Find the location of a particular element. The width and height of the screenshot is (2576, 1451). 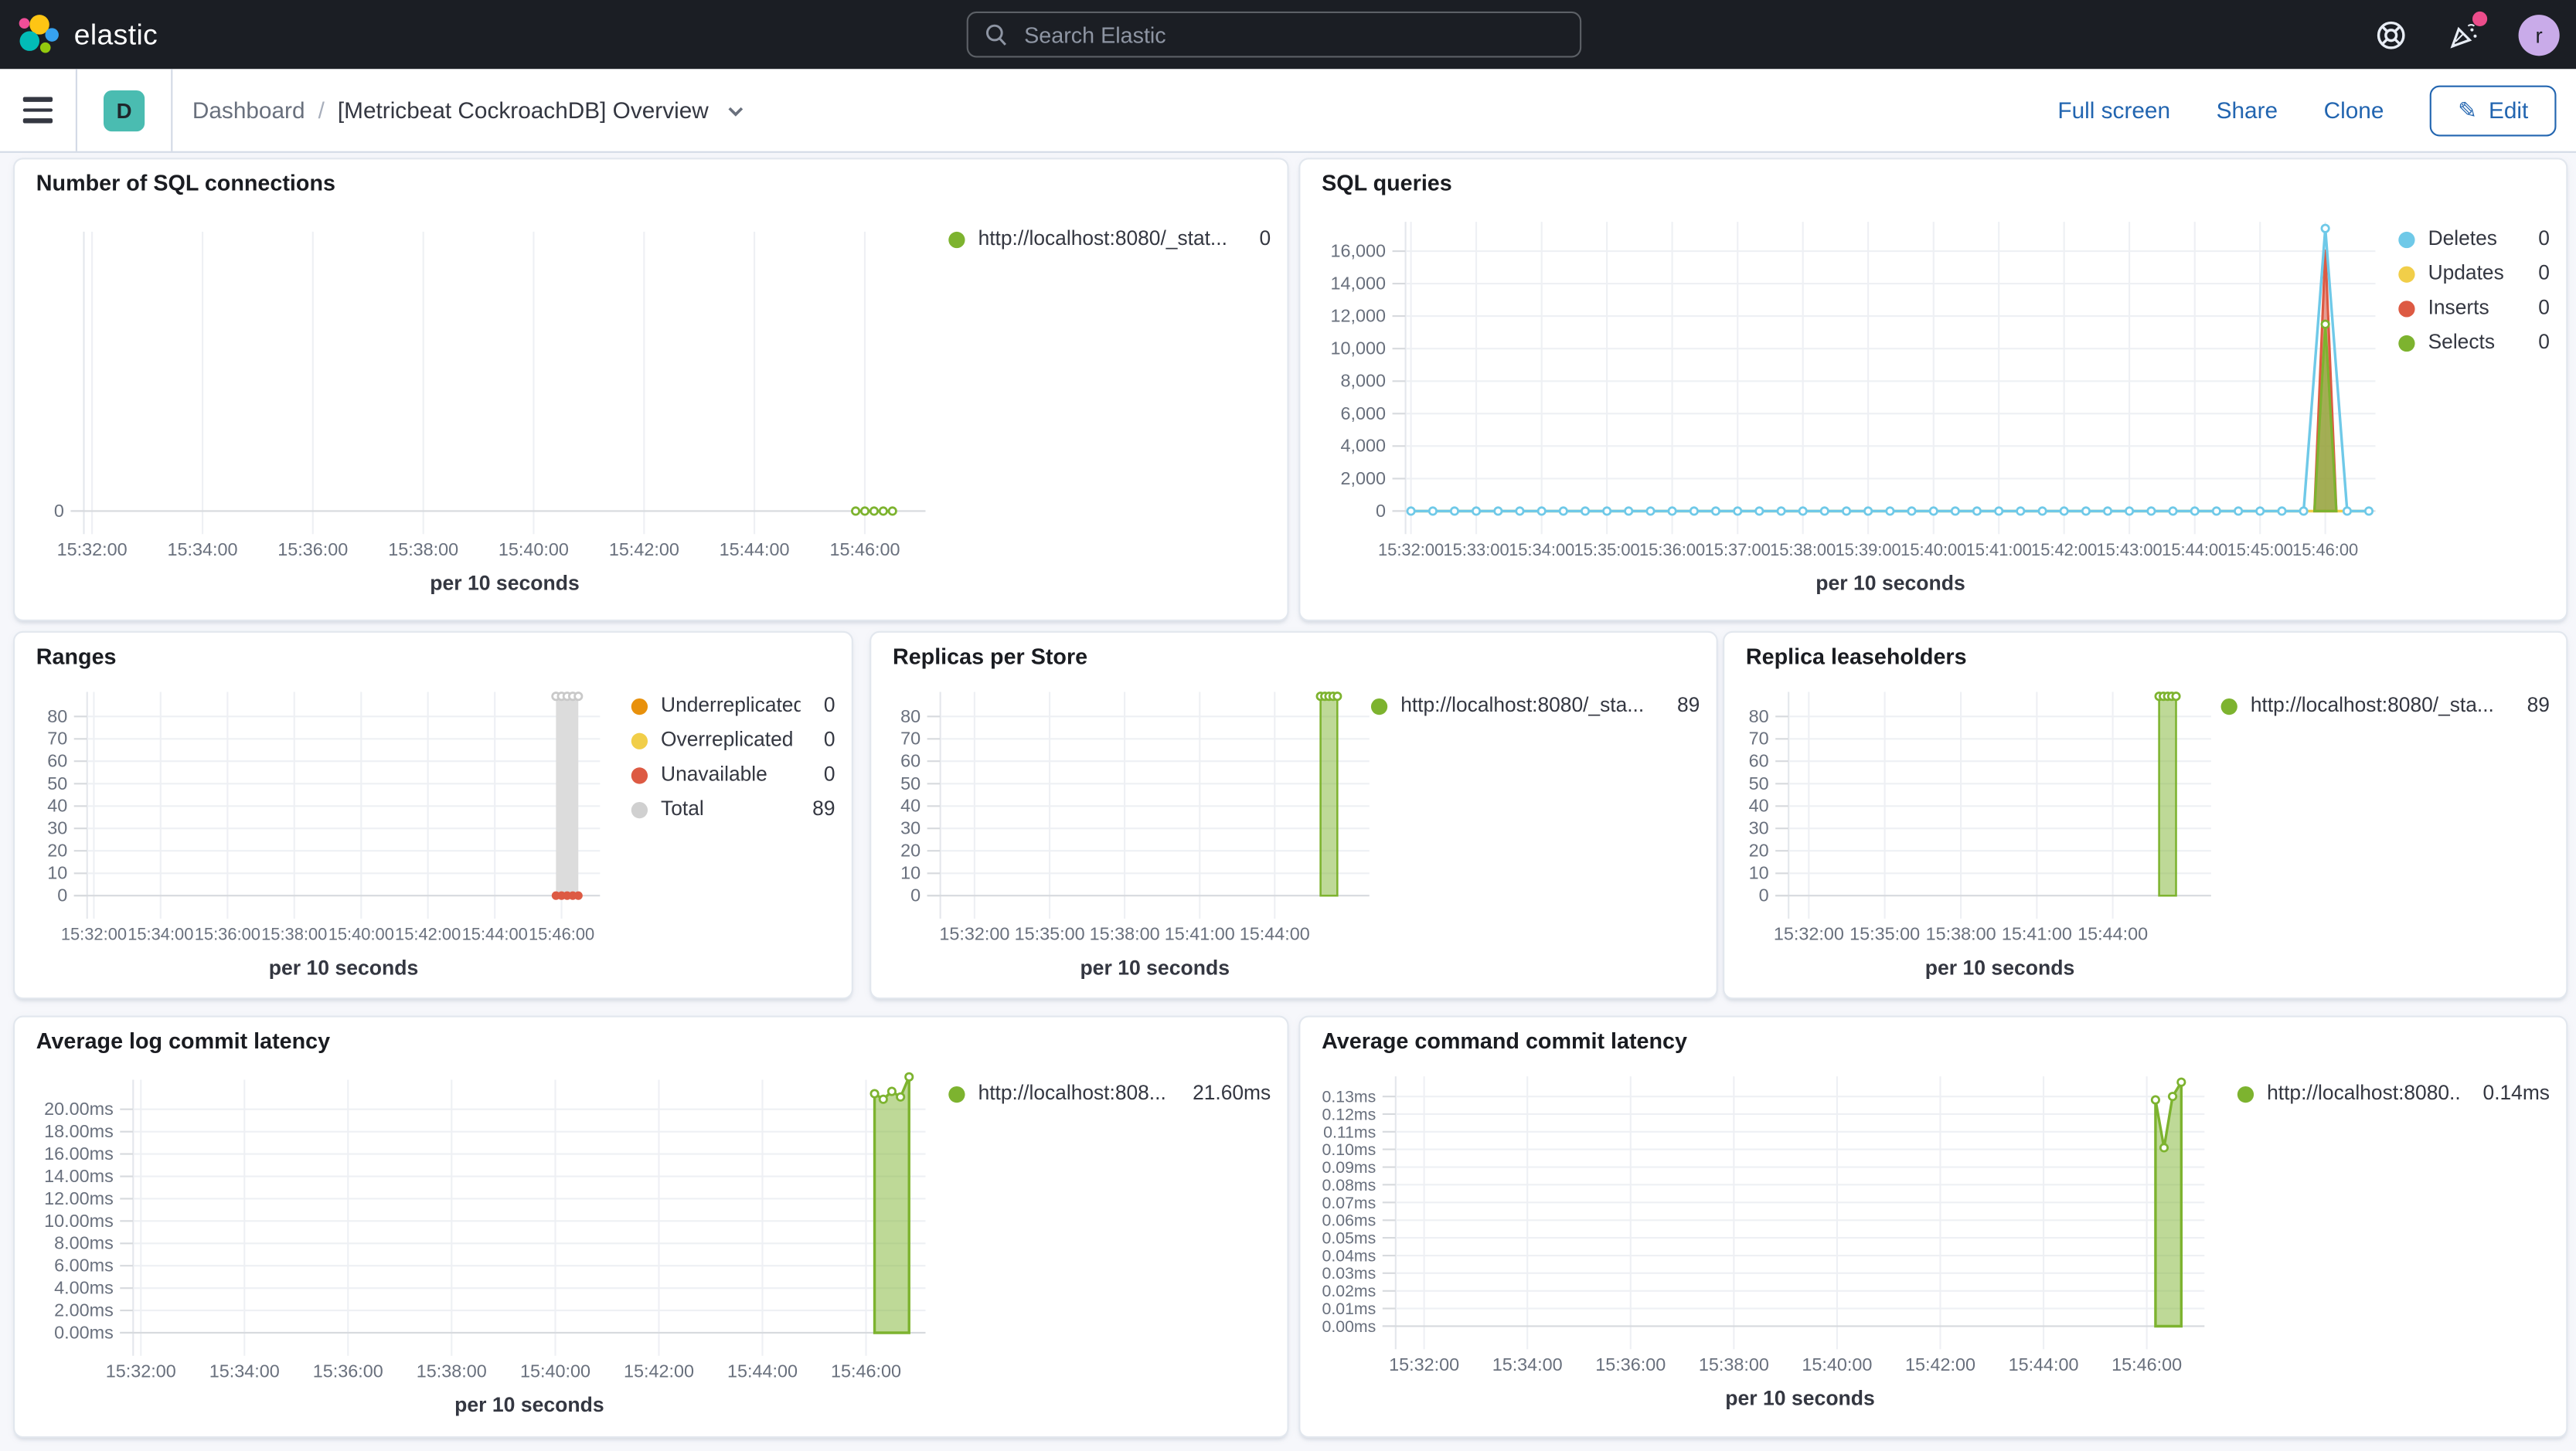

legend-item: http://localhost:808... 21.60ms is located at coordinates (1109, 1093).